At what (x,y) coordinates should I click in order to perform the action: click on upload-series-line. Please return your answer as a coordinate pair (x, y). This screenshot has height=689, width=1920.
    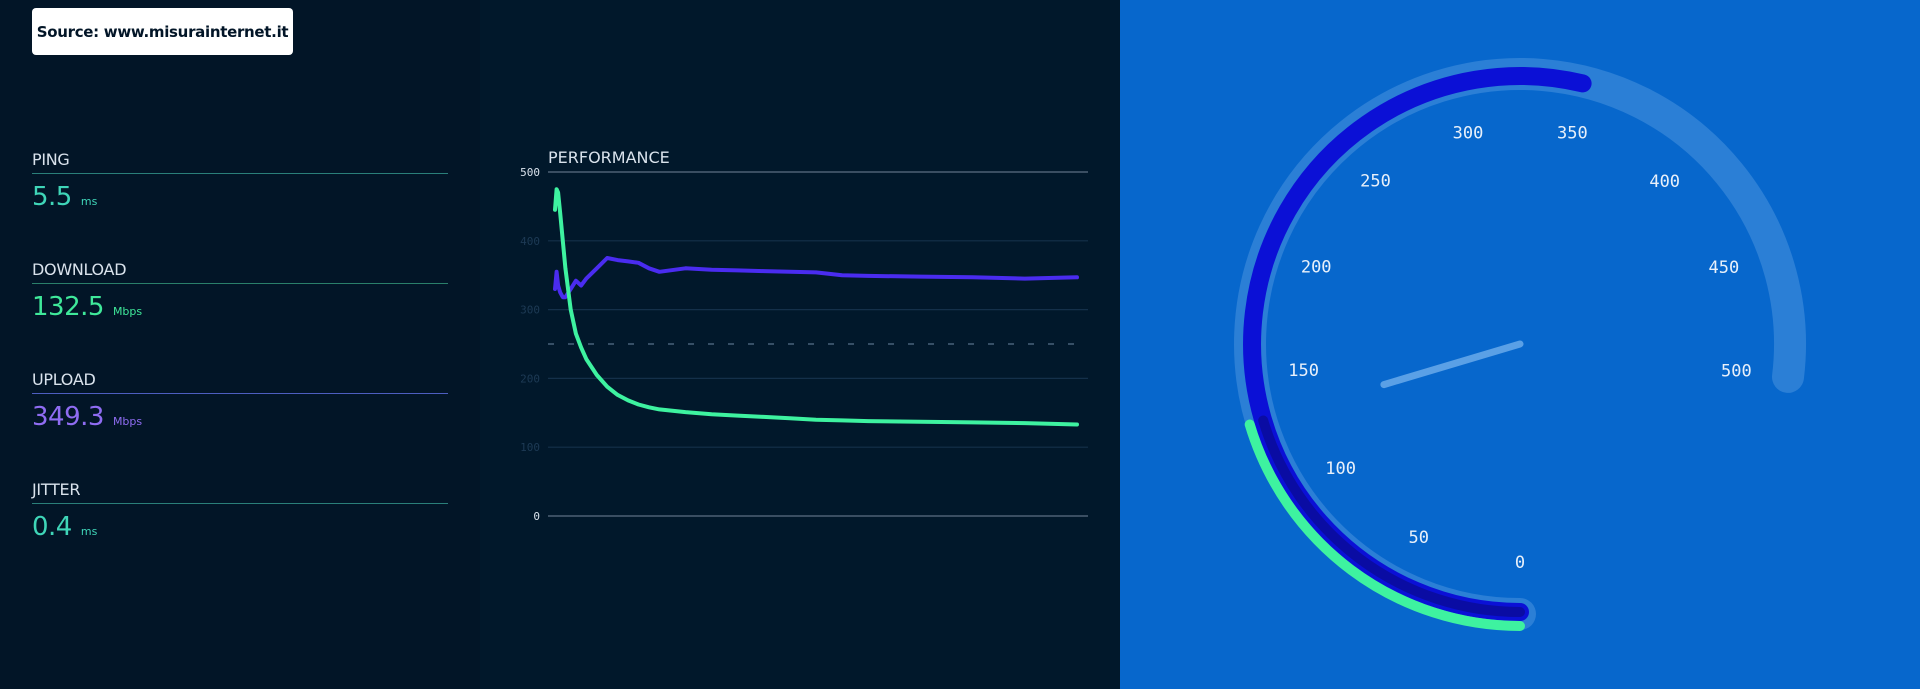
    Looking at the image, I should click on (816, 278).